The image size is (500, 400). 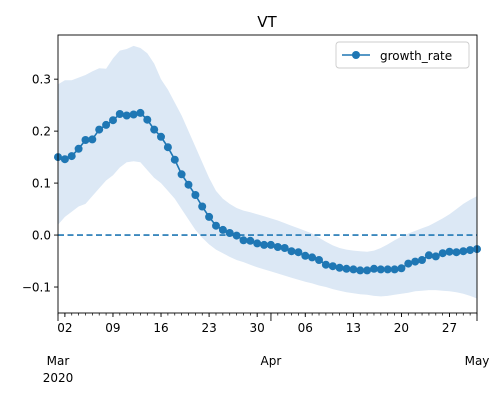 What do you see at coordinates (353, 328) in the screenshot?
I see `x-week-label: 13` at bounding box center [353, 328].